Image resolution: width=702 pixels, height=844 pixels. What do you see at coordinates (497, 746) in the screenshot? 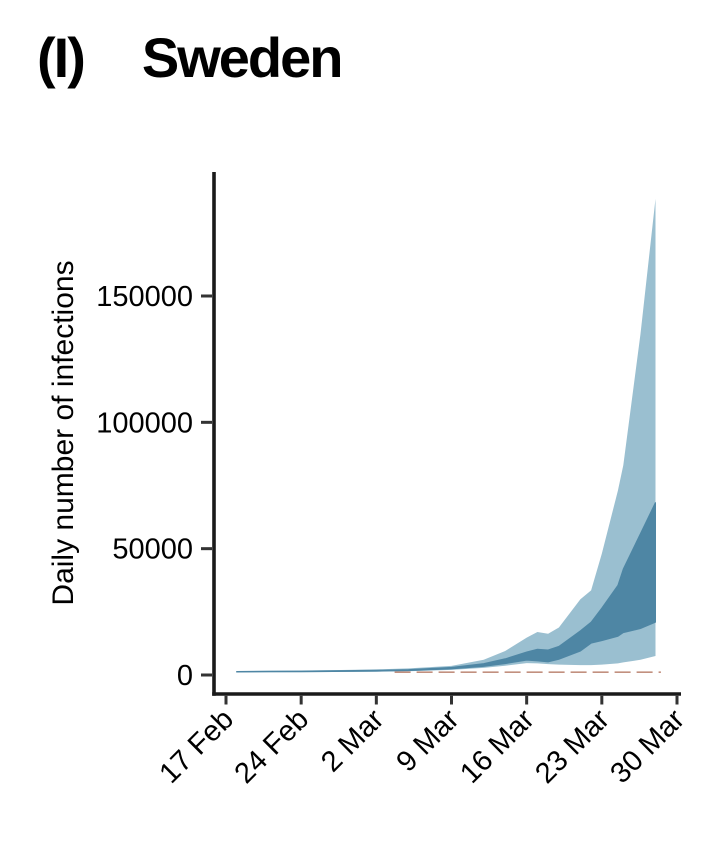
I see `x-tick-label: 16 Mar` at bounding box center [497, 746].